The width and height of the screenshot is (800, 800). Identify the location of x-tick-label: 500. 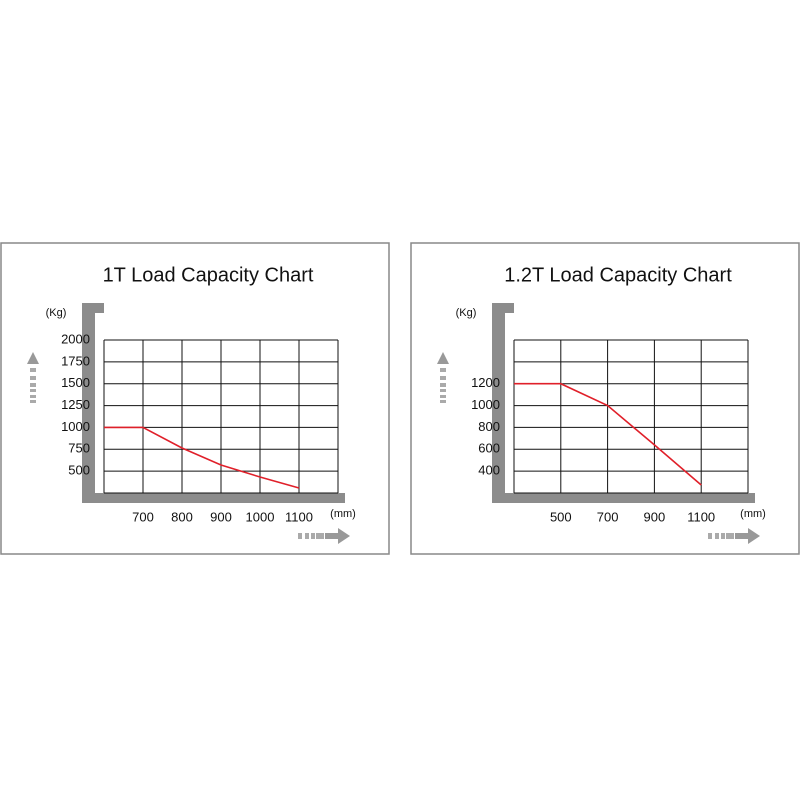
(561, 516).